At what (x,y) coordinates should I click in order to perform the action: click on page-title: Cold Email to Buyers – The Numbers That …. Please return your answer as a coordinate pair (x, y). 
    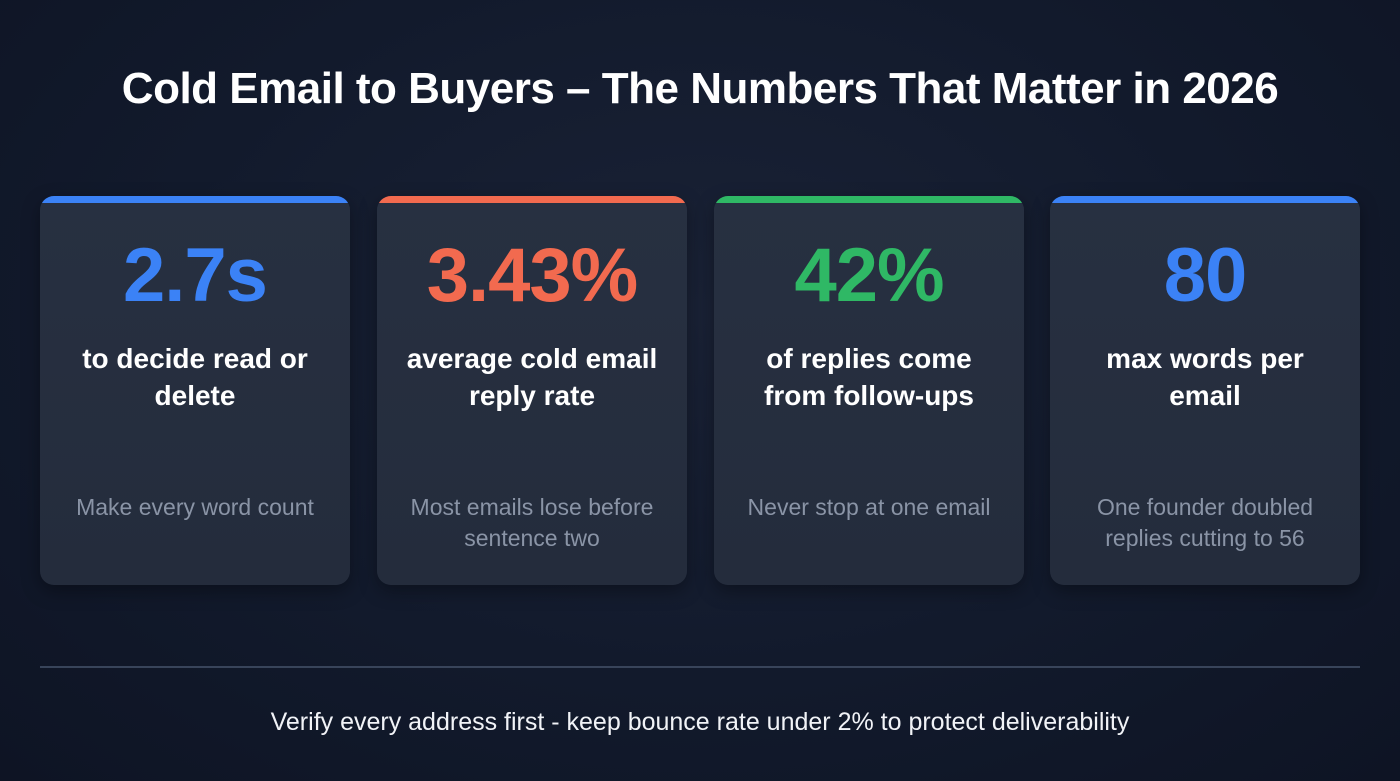
    Looking at the image, I should click on (700, 88).